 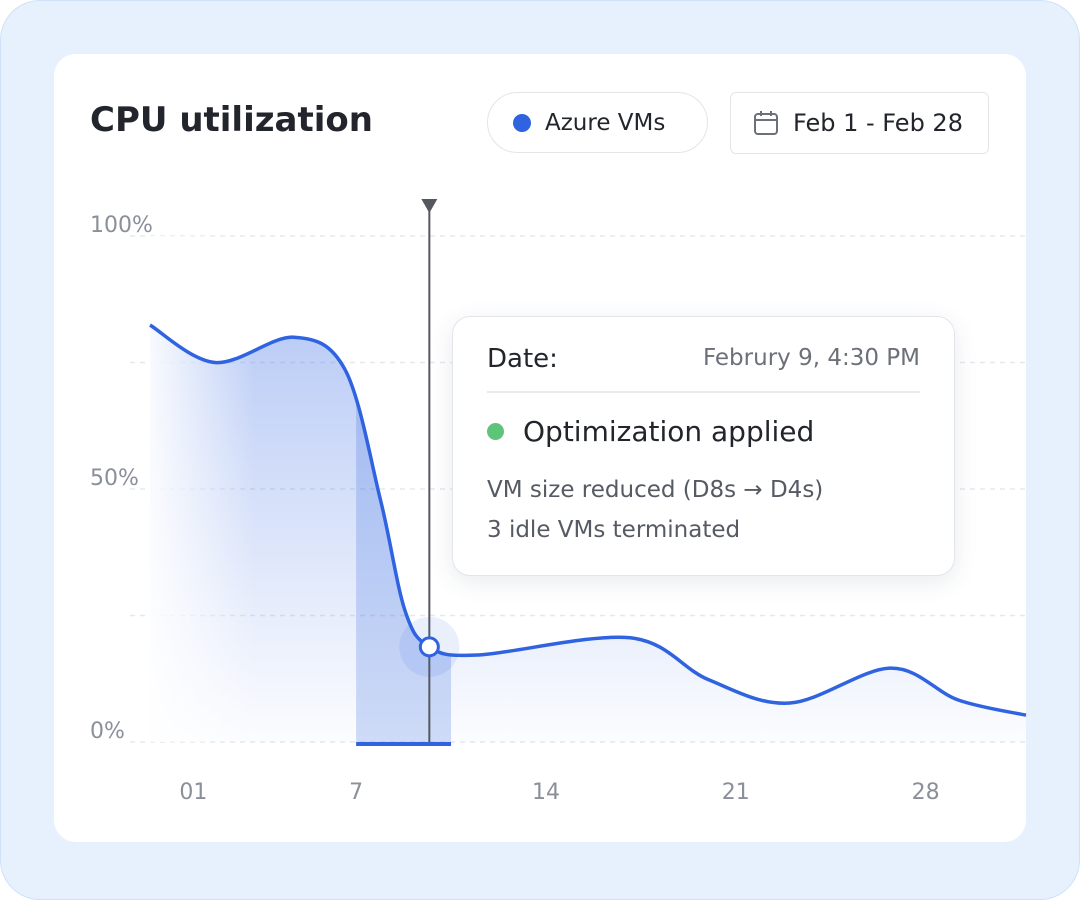 What do you see at coordinates (107, 731) in the screenshot?
I see `y-tick-label: 0%` at bounding box center [107, 731].